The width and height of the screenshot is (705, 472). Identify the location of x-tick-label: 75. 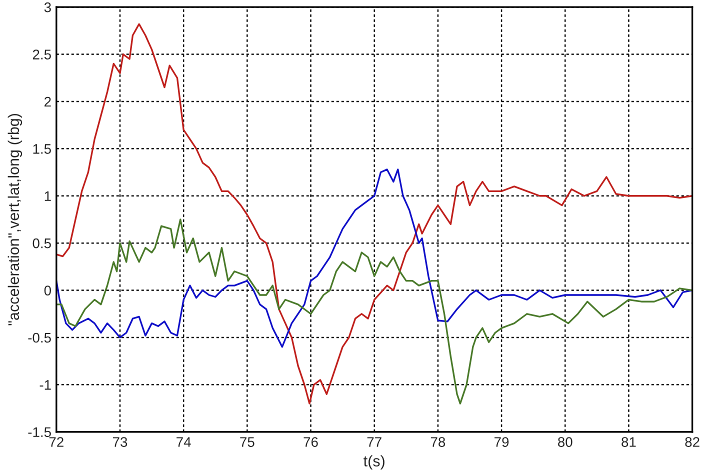
(247, 442).